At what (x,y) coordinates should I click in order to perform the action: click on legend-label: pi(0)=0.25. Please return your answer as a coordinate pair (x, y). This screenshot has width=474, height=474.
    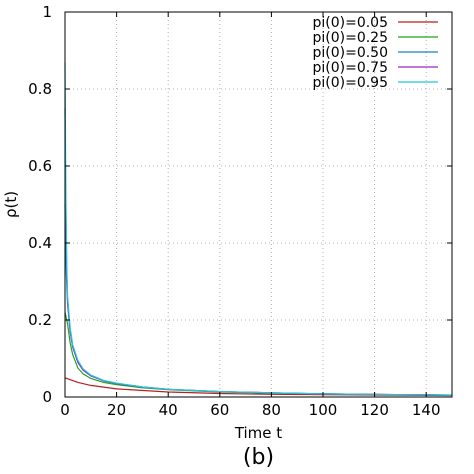
    Looking at the image, I should click on (350, 38).